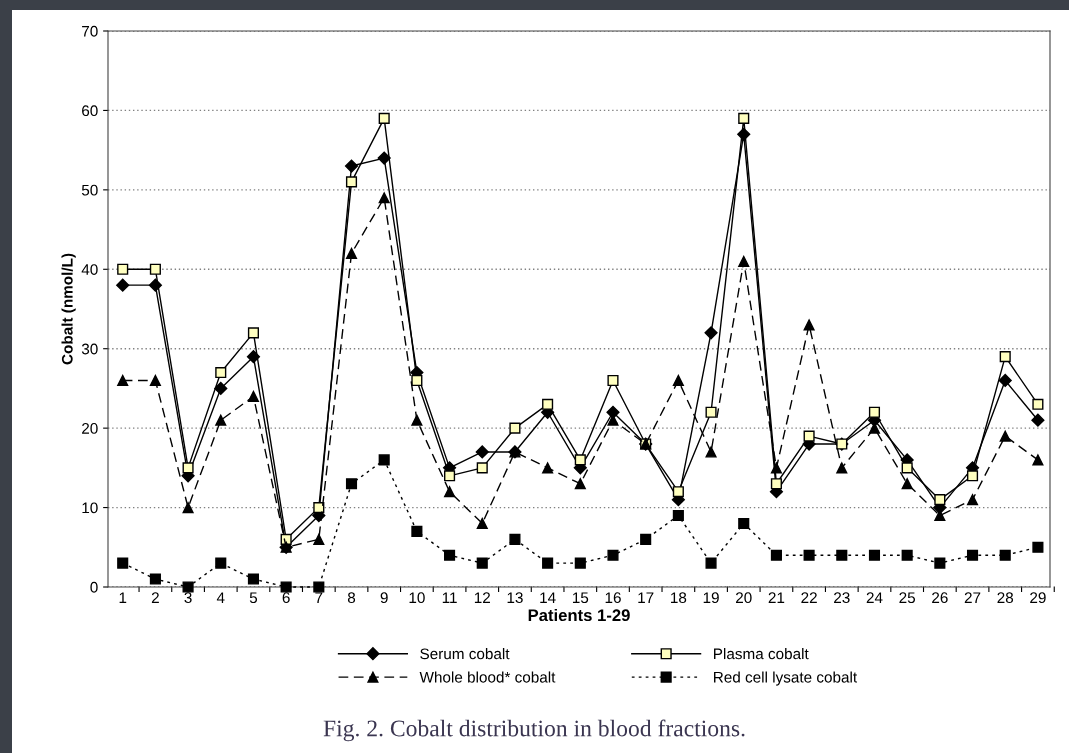 Image resolution: width=1069 pixels, height=753 pixels. Describe the element at coordinates (940, 598) in the screenshot. I see `x-tick-label: 26` at that location.